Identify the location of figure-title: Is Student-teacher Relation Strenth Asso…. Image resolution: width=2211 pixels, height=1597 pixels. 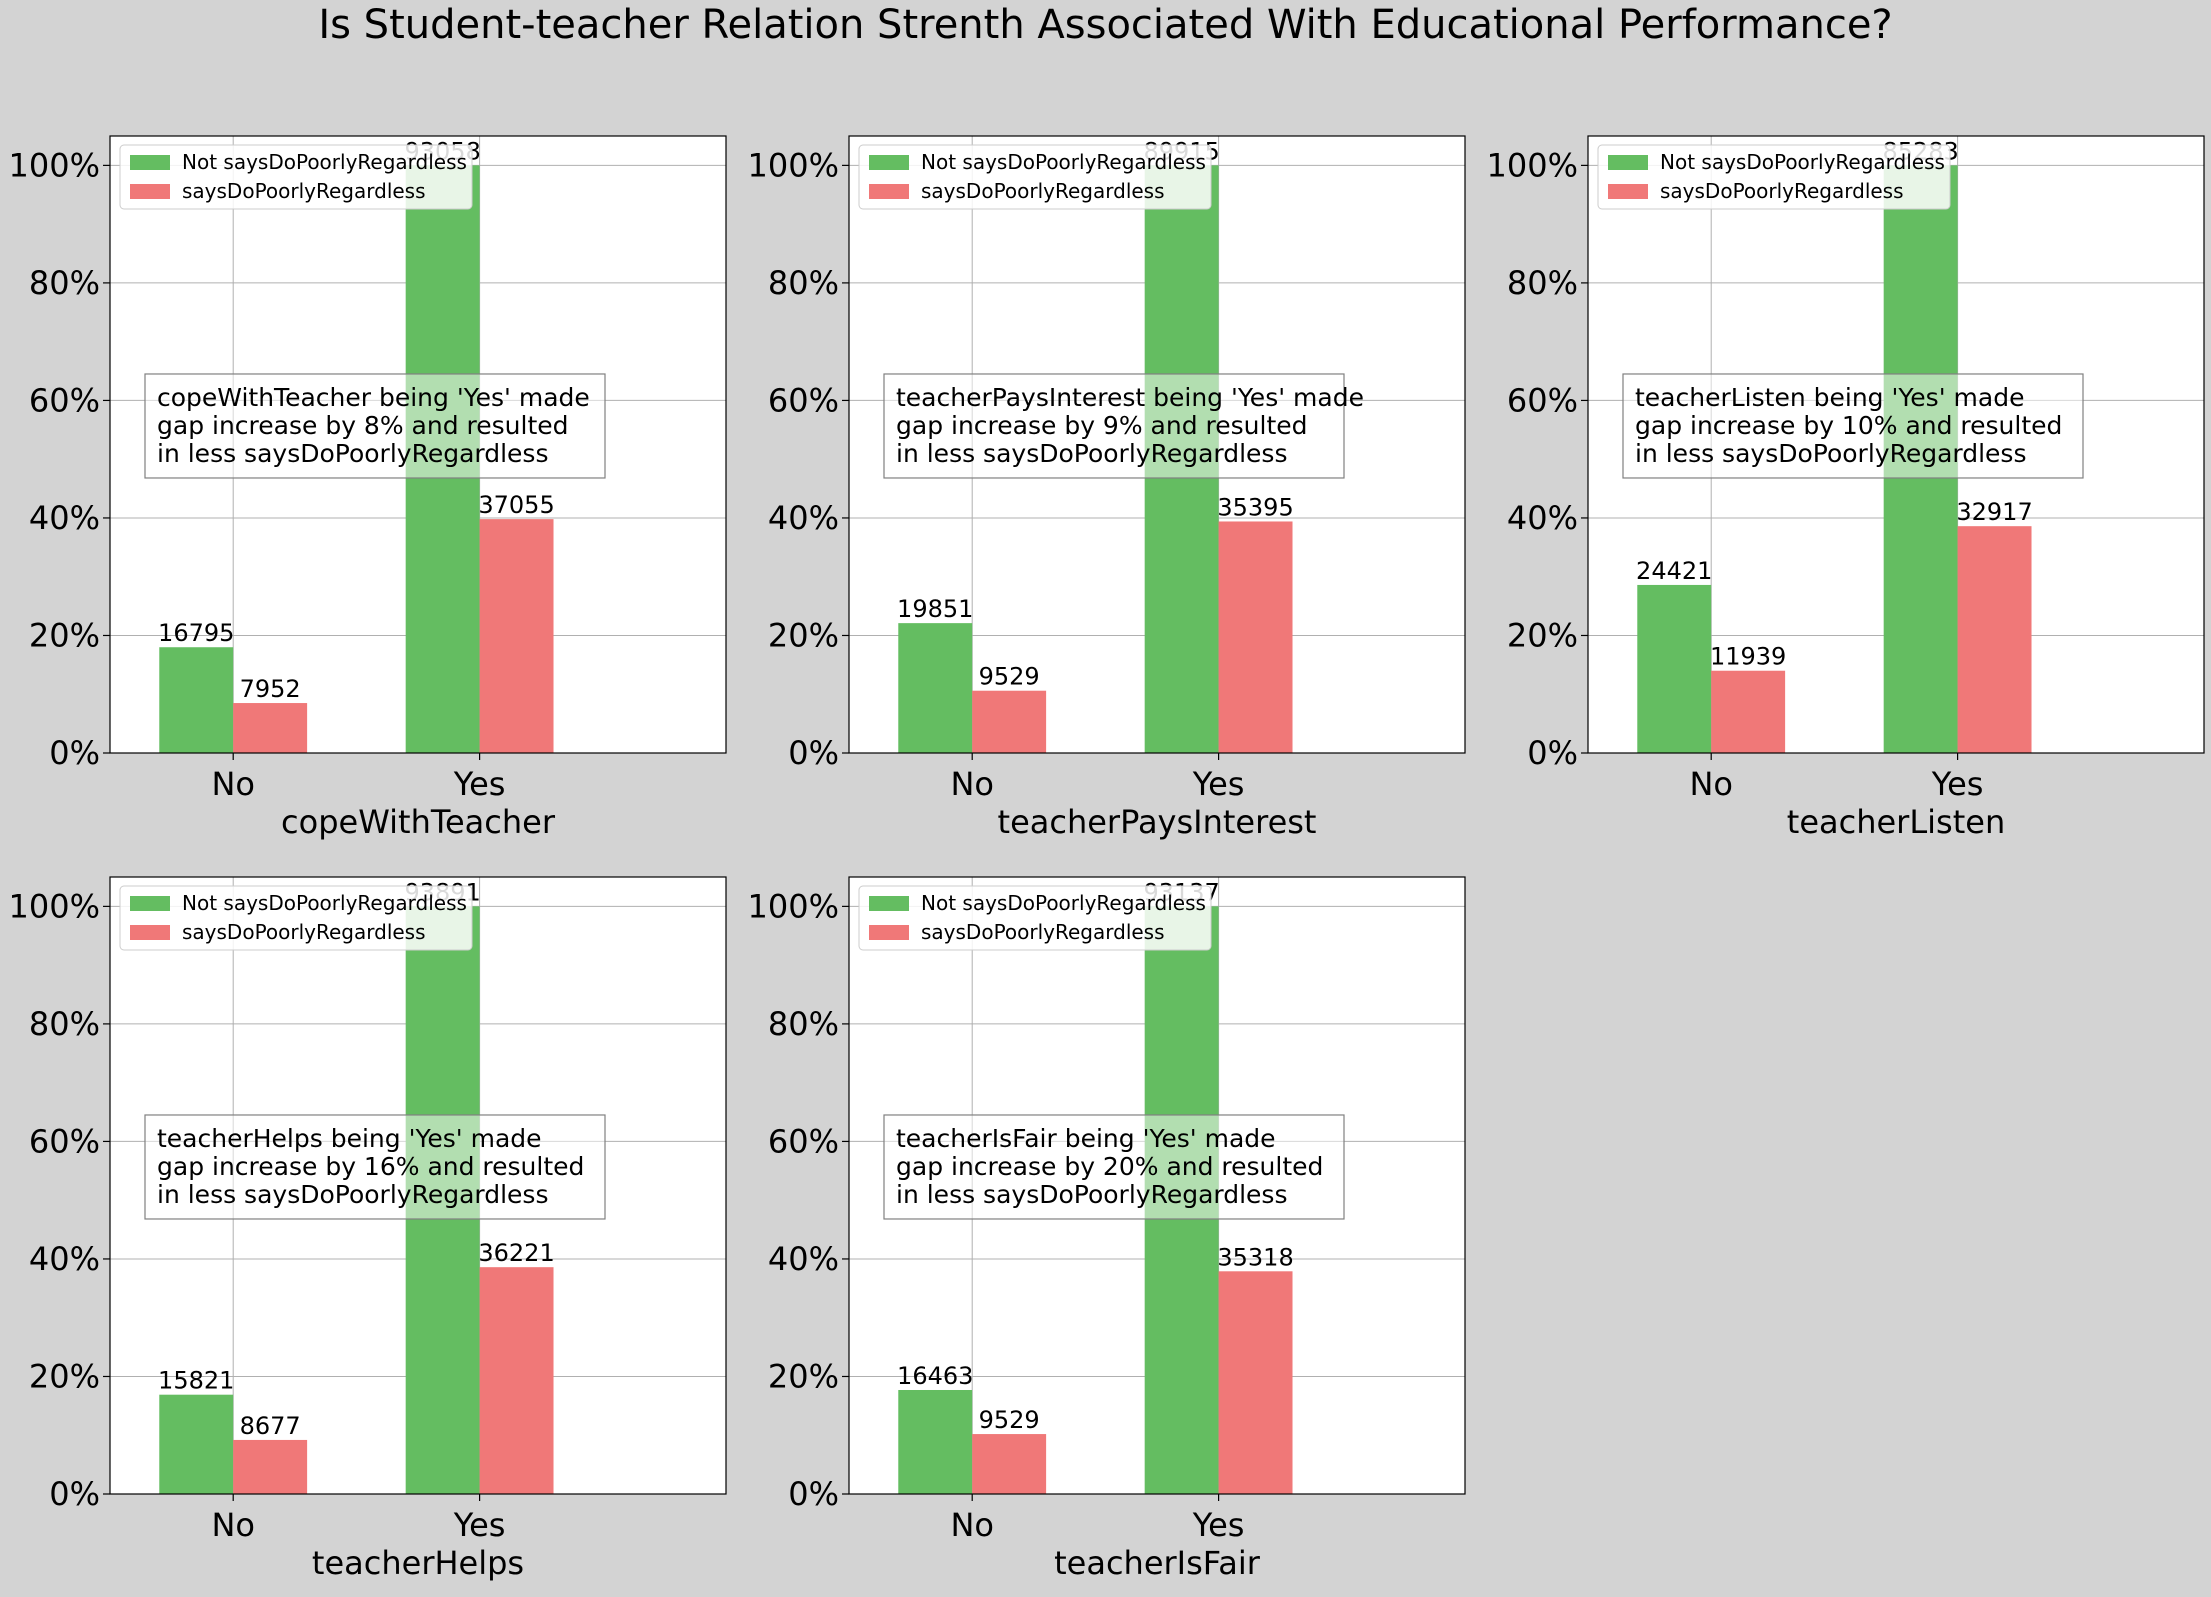
(1105, 25).